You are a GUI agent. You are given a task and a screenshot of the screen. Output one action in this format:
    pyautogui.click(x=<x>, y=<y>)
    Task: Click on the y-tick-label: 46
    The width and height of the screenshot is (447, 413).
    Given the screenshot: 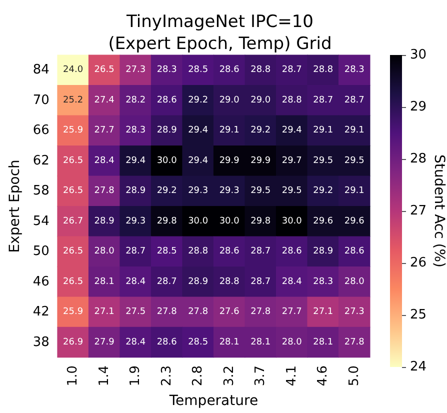 What is the action you would take?
    pyautogui.click(x=41, y=282)
    